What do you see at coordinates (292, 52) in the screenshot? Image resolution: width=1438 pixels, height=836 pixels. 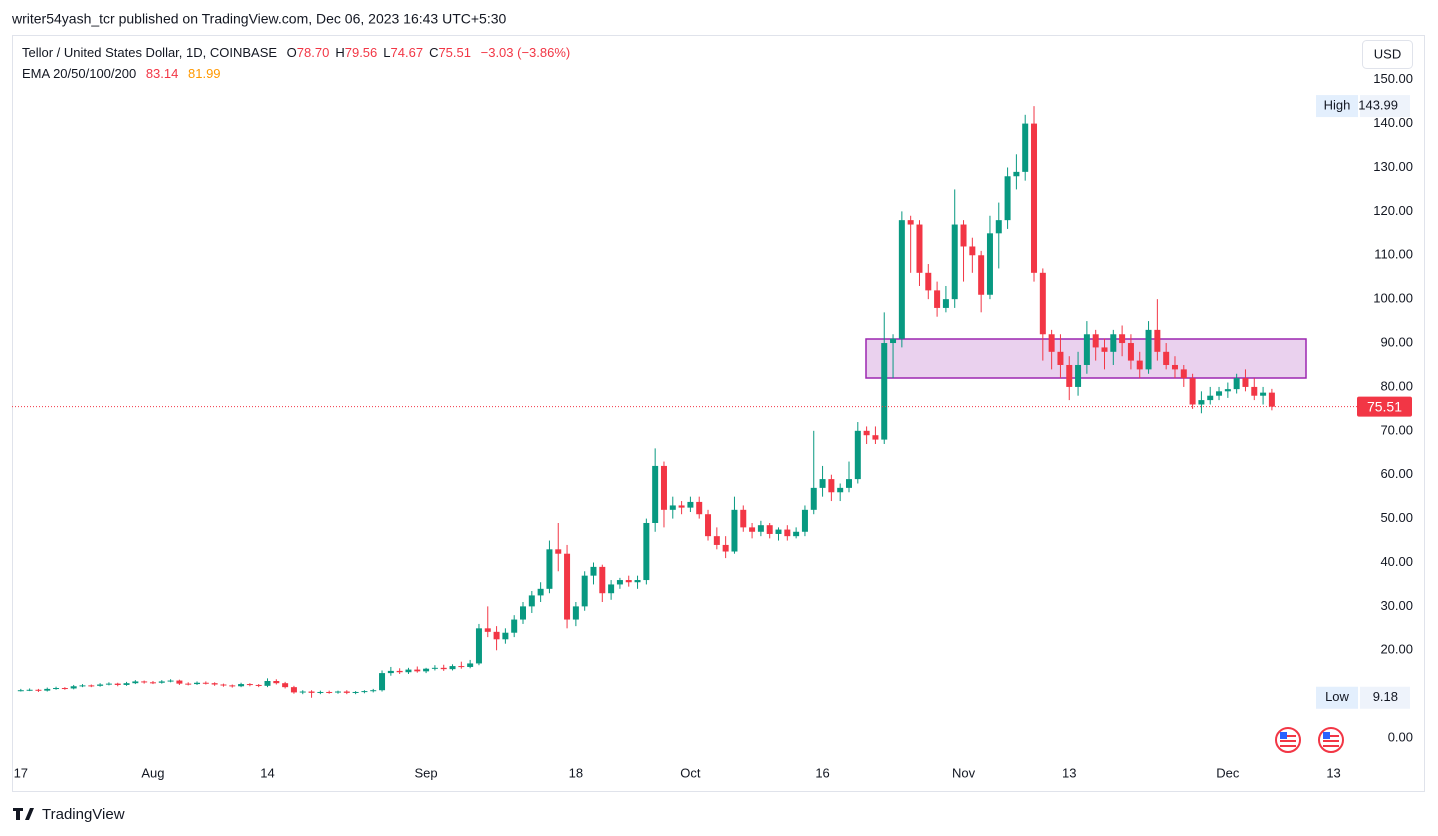 I see `legend-key: O` at bounding box center [292, 52].